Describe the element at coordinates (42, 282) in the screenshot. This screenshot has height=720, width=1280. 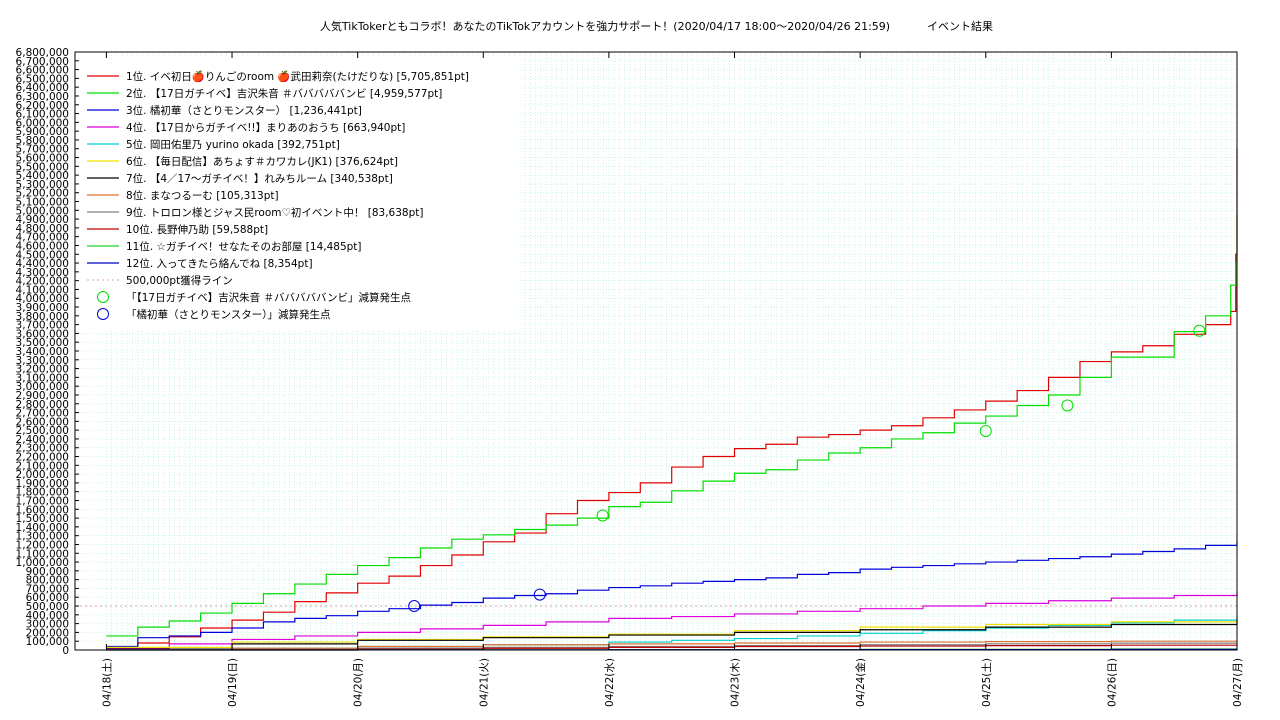
I see `y-tick-label: 4,200,000` at that location.